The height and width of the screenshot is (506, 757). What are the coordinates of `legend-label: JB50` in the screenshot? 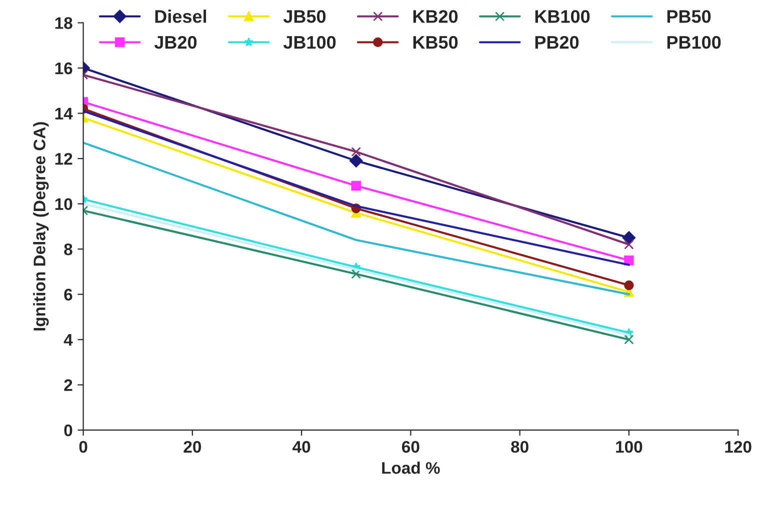 It's located at (304, 16).